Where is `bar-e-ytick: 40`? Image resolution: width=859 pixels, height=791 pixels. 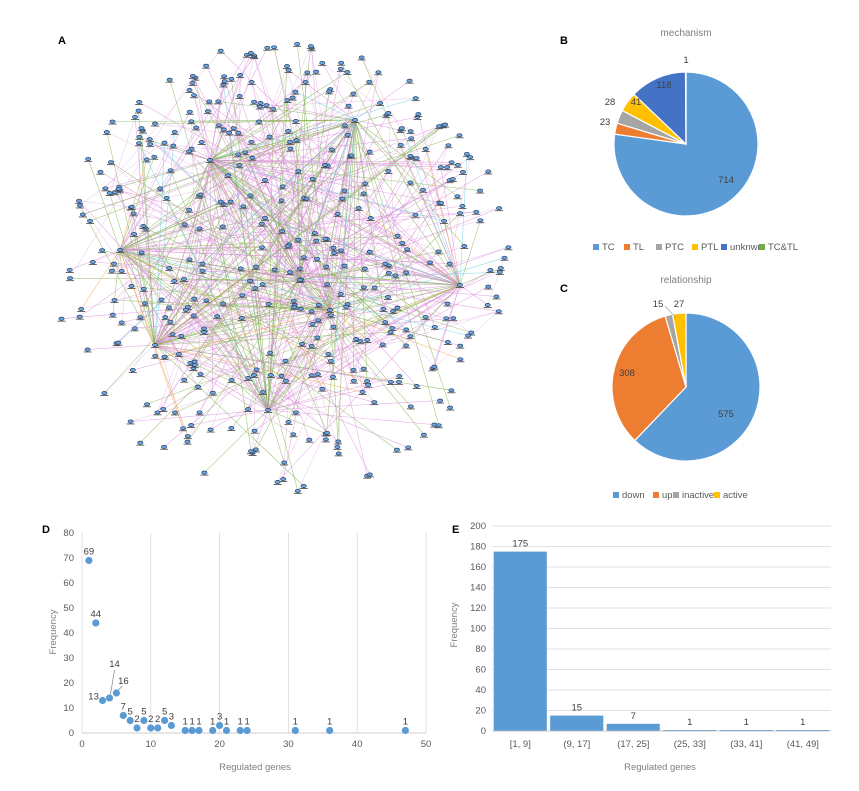 bar-e-ytick: 40 is located at coordinates (480, 690).